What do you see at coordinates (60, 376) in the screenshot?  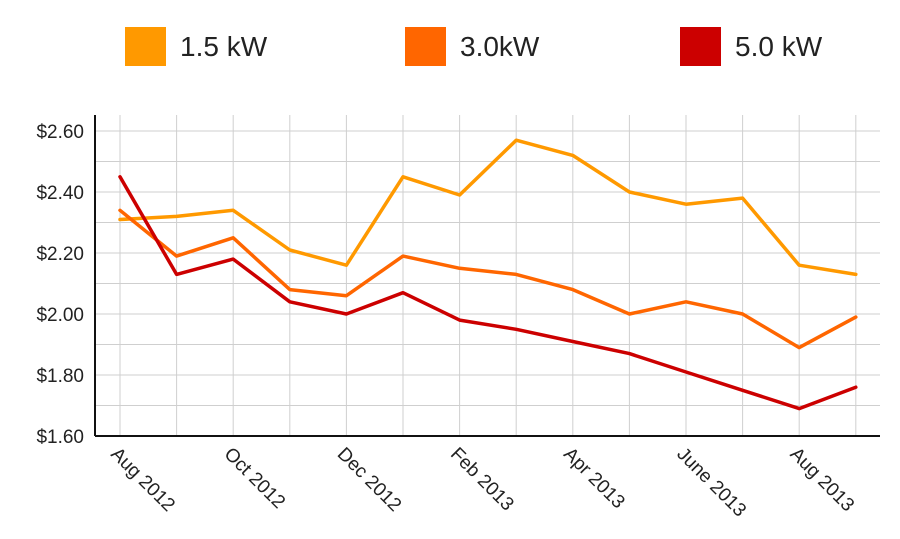 I see `y-tick-label: $1.80` at bounding box center [60, 376].